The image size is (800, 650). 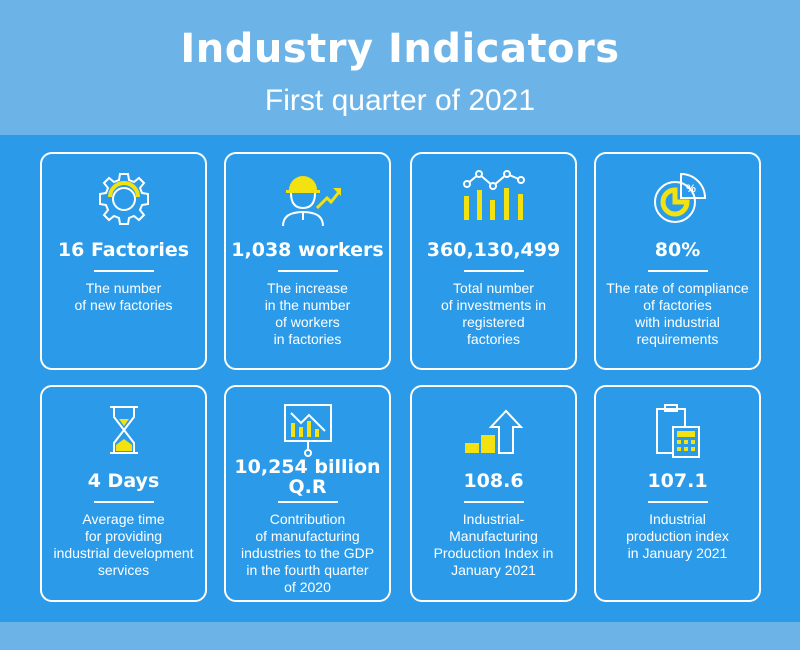 I want to click on gear-icon, so click(x=123, y=199).